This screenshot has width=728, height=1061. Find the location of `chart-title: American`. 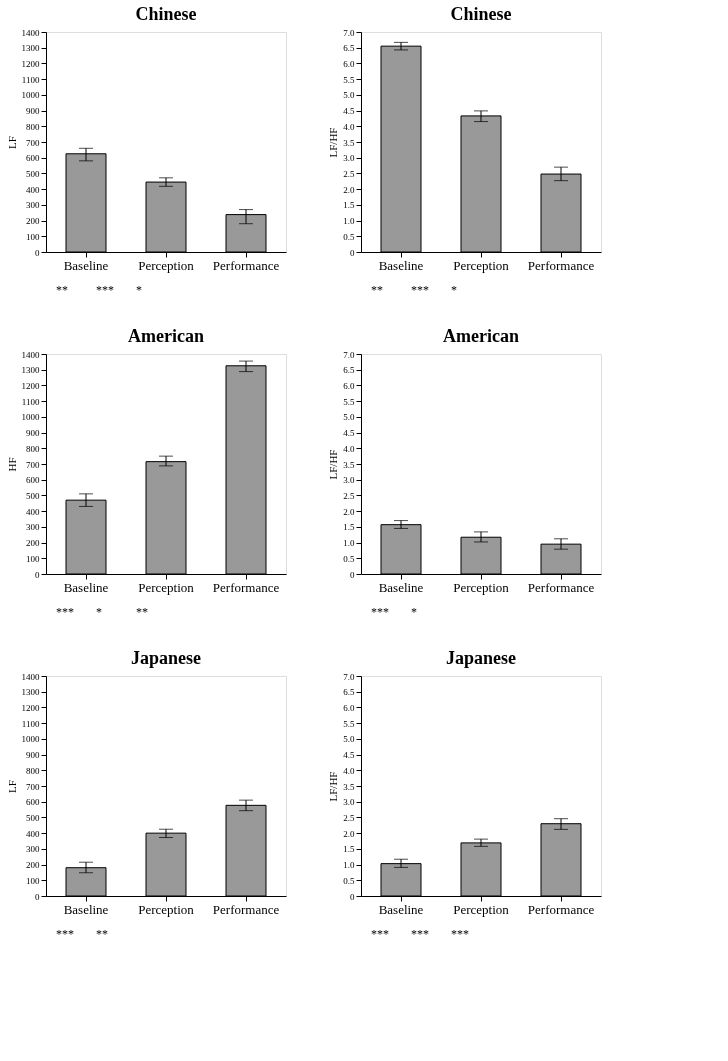

chart-title: American is located at coordinates (166, 336).